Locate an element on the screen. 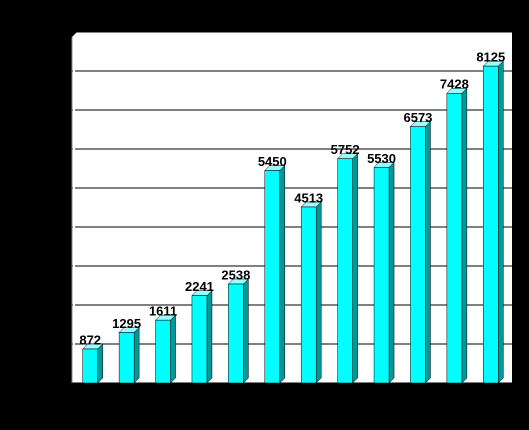 The height and width of the screenshot is (430, 529). data-label: 5530 is located at coordinates (381, 158).